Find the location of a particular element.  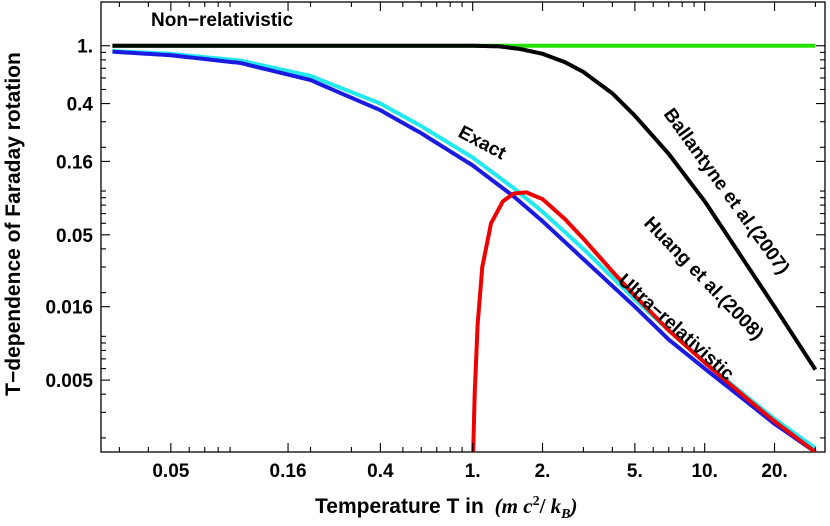

x-tick-label: 20. is located at coordinates (774, 471).